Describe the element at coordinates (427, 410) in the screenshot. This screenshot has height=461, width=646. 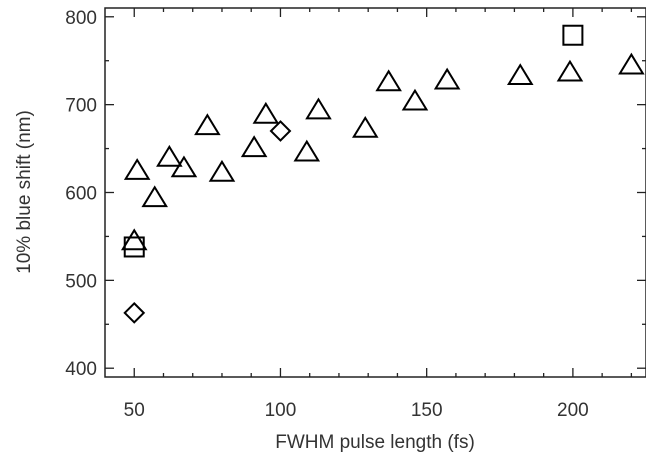
I see `x-tick-label: 150` at that location.